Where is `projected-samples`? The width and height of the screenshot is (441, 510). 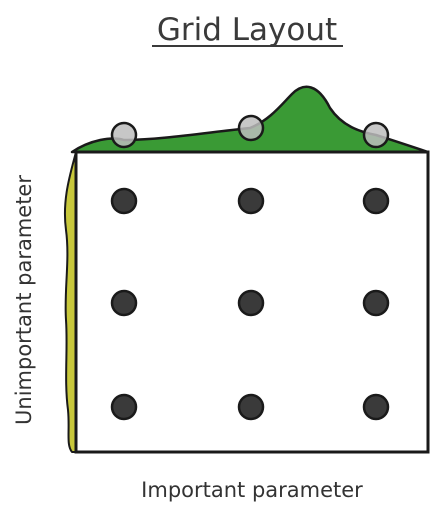
projected-samples is located at coordinates (250, 131).